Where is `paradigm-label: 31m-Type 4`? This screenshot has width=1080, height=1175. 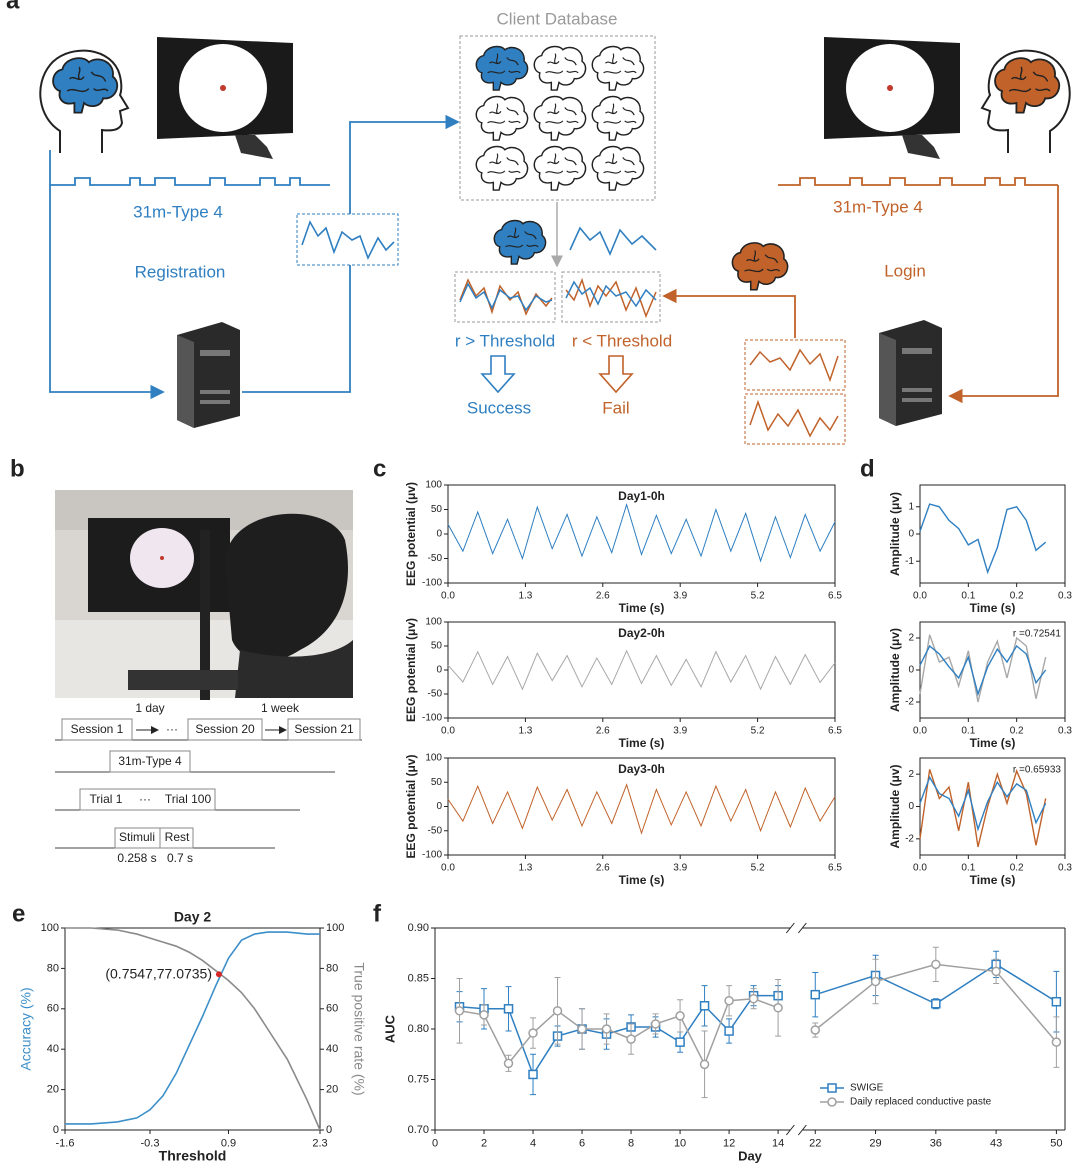
paradigm-label: 31m-Type 4 is located at coordinates (150, 761).